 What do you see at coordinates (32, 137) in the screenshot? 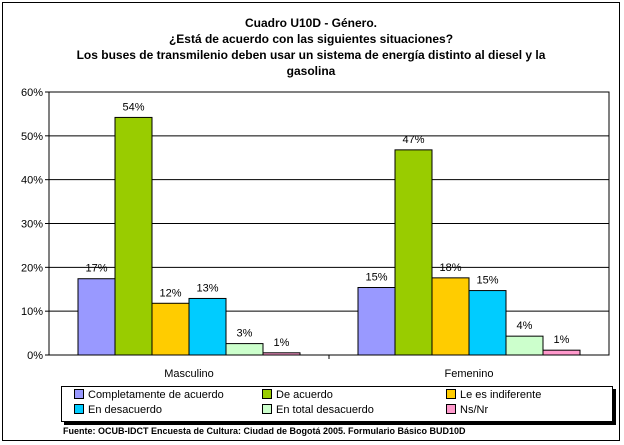
I see `y-tick-label: 50%` at bounding box center [32, 137].